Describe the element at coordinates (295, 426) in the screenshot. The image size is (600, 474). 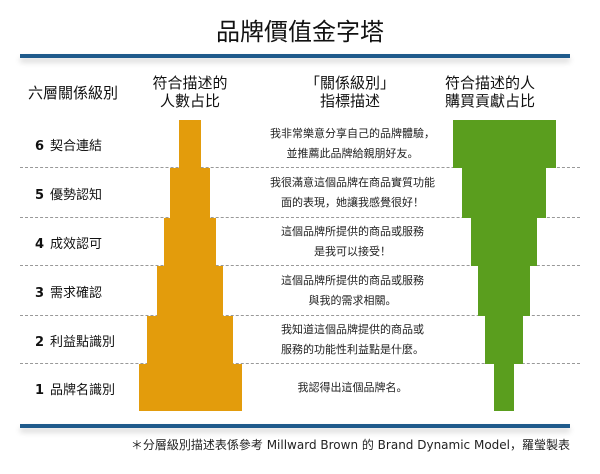
I see `bottom-rule` at that location.